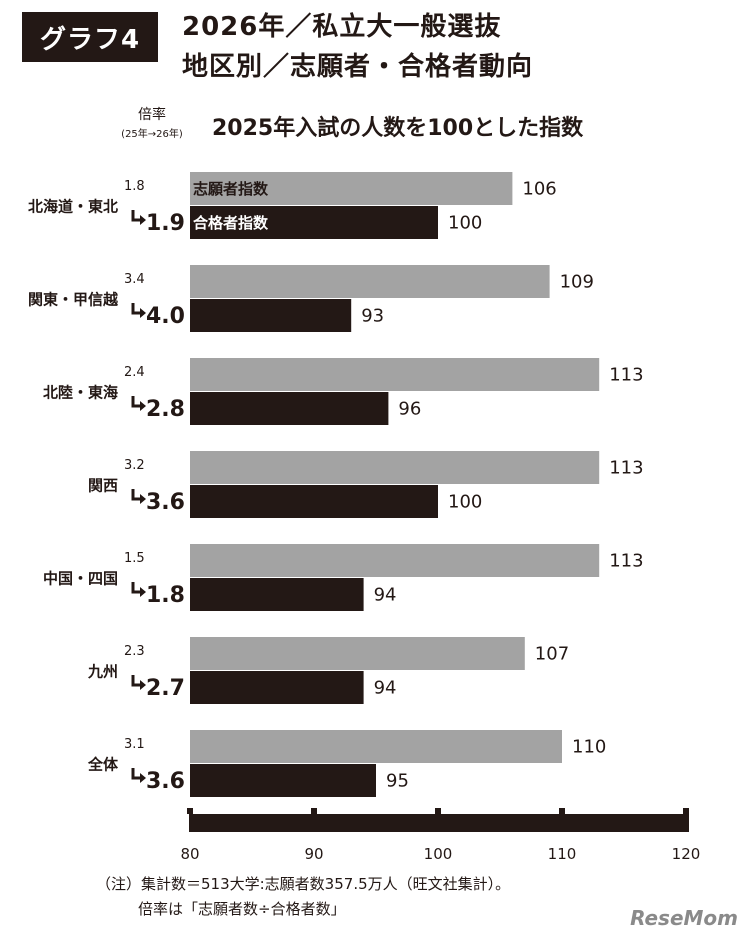 The width and height of the screenshot is (750, 940). What do you see at coordinates (398, 128) in the screenshot?
I see `chart-subtitle: 2025年入試の人数を100とした指数` at bounding box center [398, 128].